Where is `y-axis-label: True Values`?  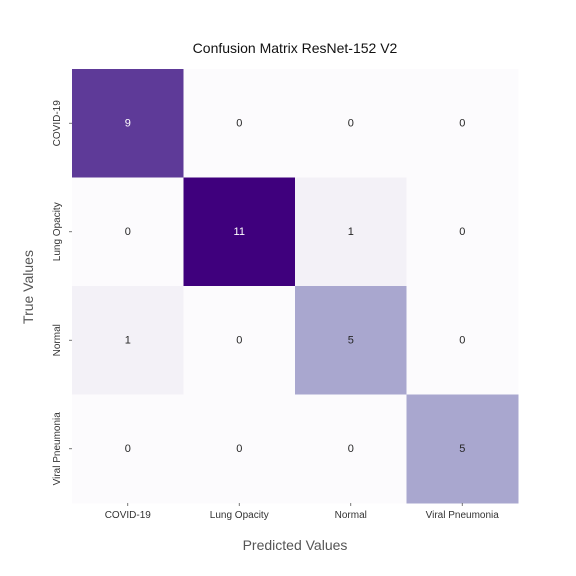 y-axis-label: True Values is located at coordinates (28, 287).